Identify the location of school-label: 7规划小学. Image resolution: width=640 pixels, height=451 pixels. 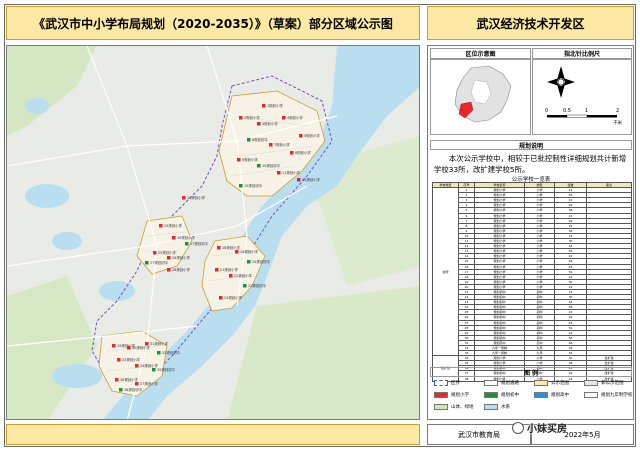
(282, 144).